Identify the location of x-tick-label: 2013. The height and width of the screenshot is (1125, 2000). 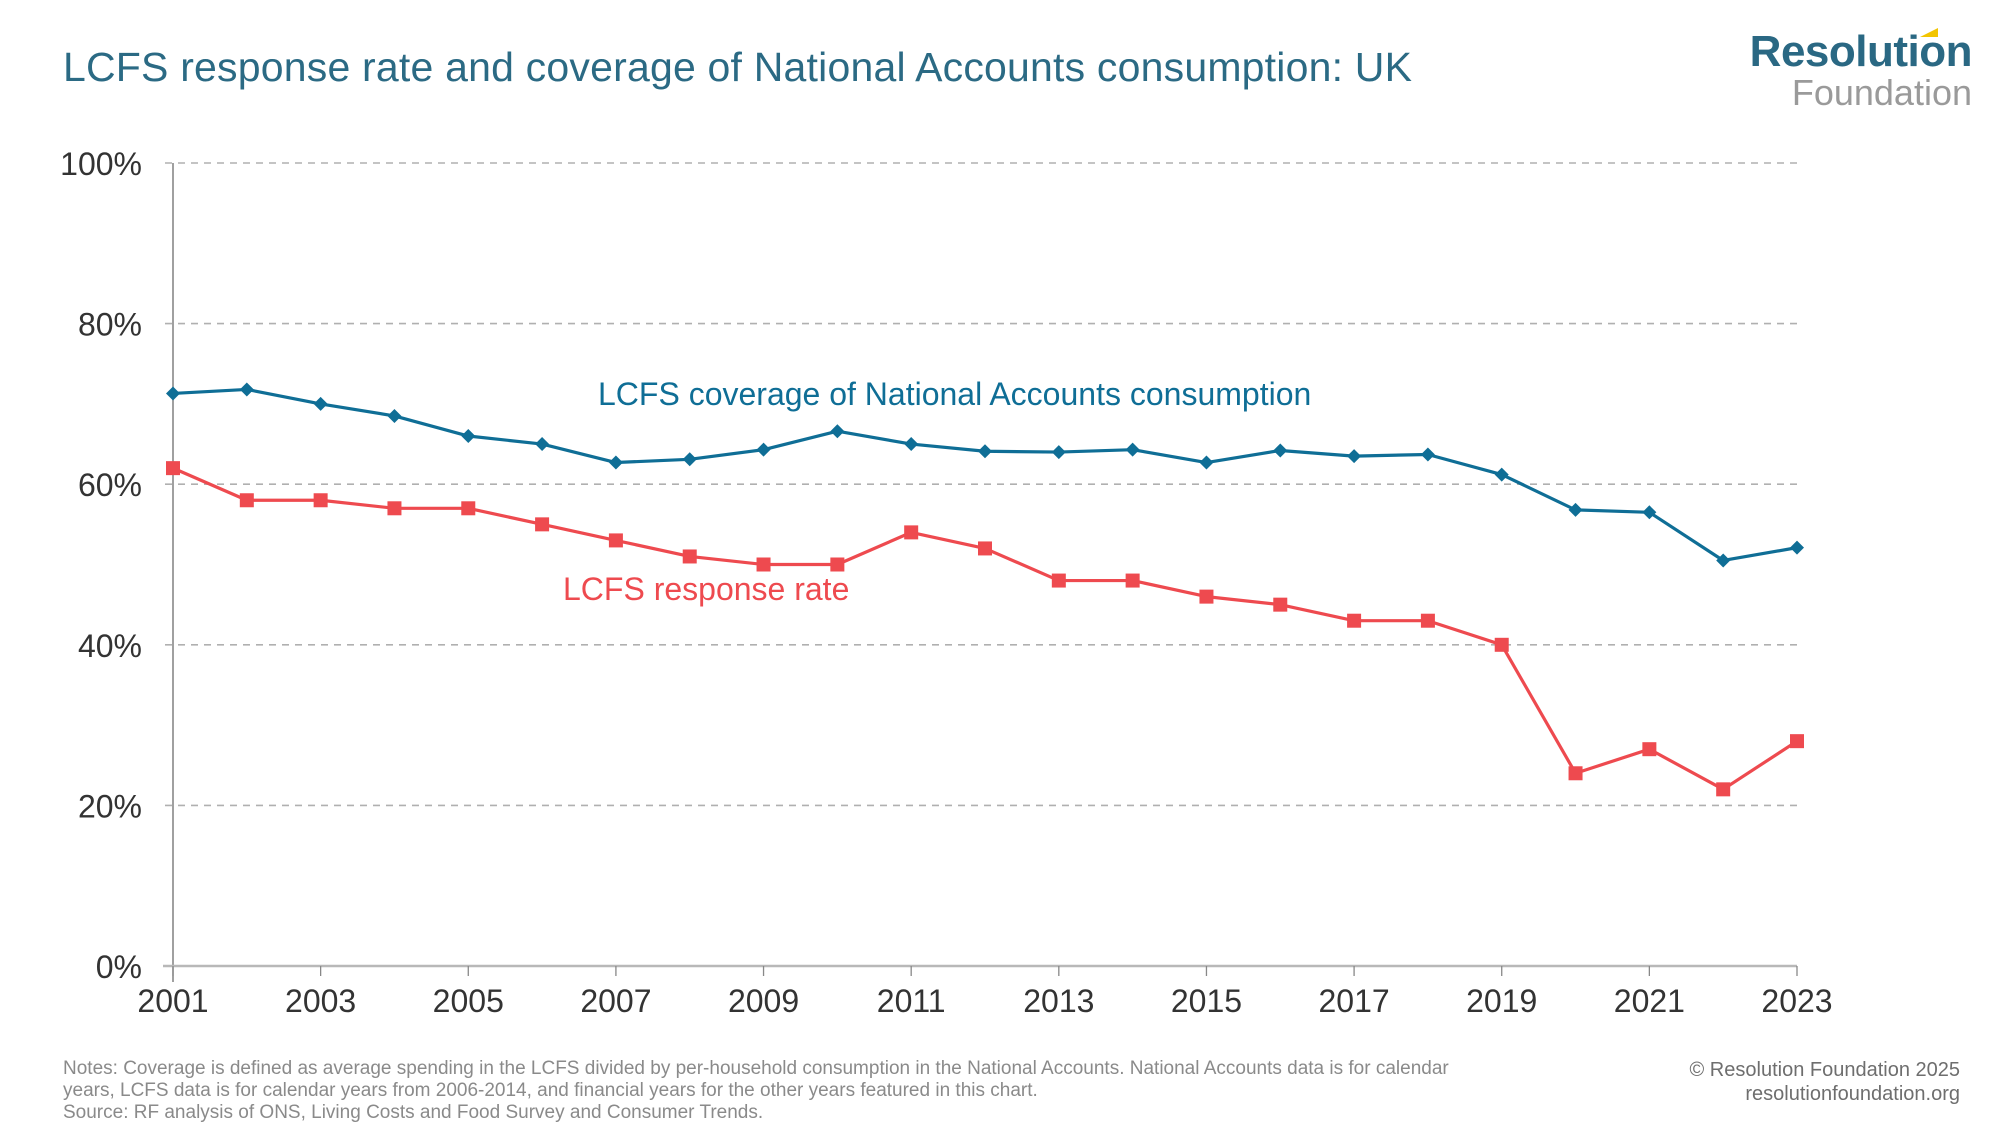
(1058, 1001).